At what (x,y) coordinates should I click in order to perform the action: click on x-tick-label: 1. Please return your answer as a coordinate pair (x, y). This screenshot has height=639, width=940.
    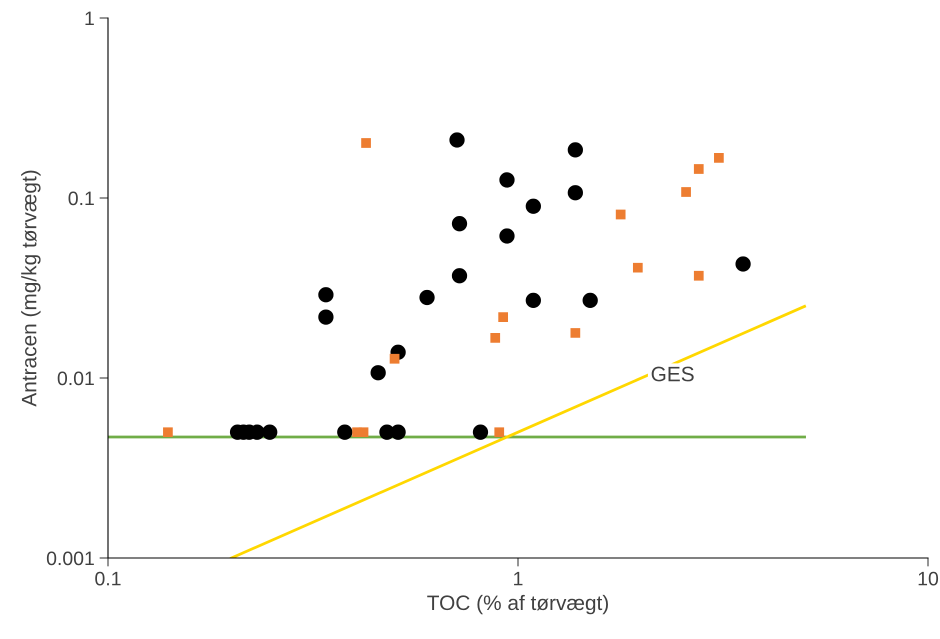
    Looking at the image, I should click on (518, 579).